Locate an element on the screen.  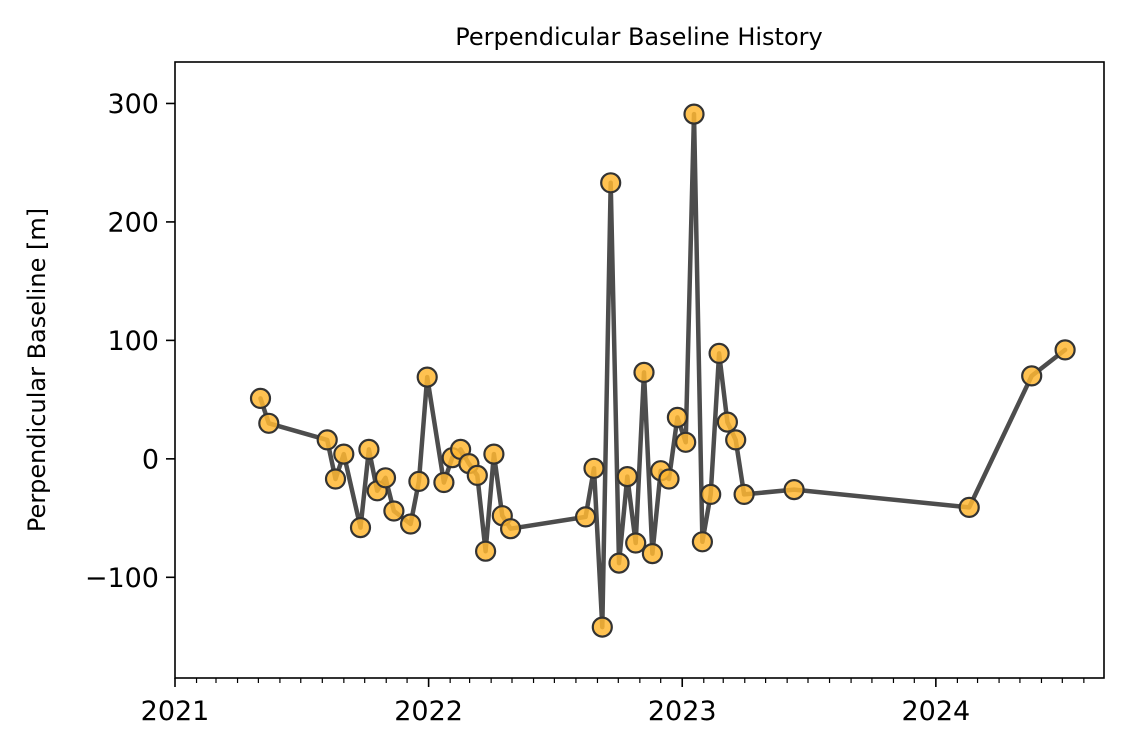
y-tick-label: 200 is located at coordinates (133, 222).